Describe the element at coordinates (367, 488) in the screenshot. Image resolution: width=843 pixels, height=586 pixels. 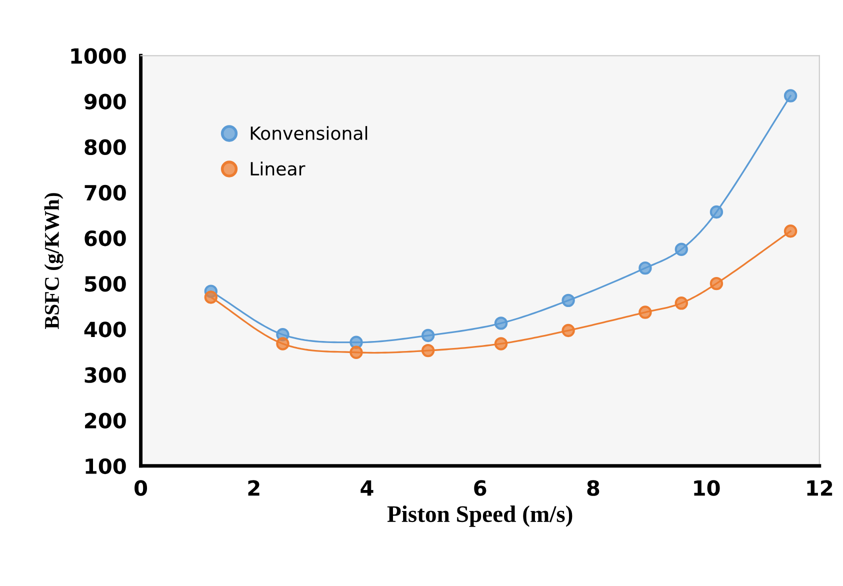
I see `x-tick-label: 4` at that location.